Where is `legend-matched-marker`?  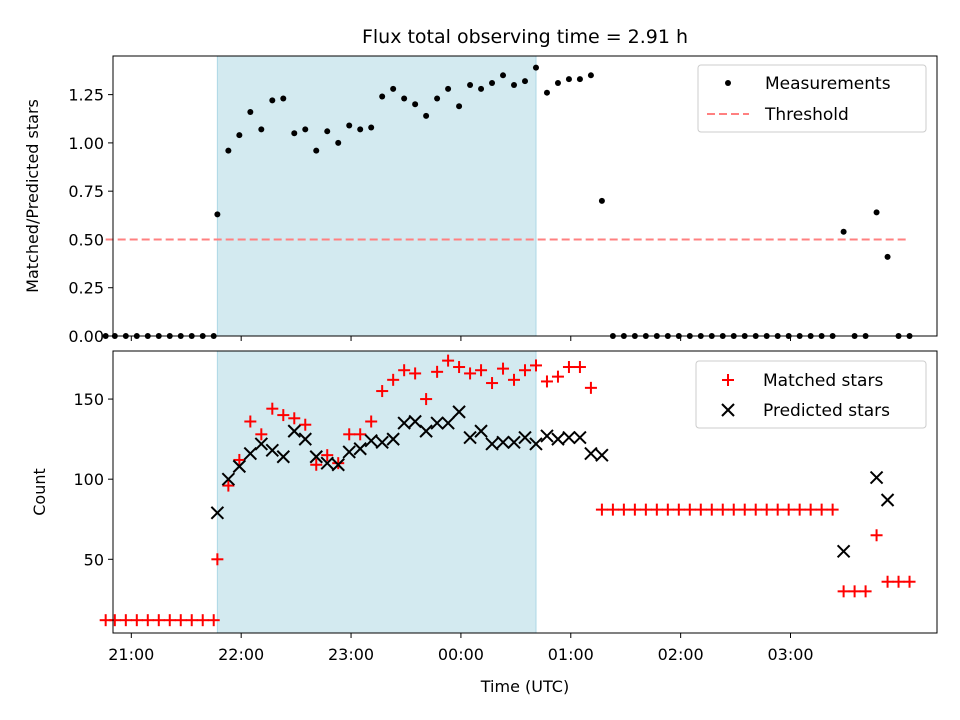
legend-matched-marker is located at coordinates (728, 380).